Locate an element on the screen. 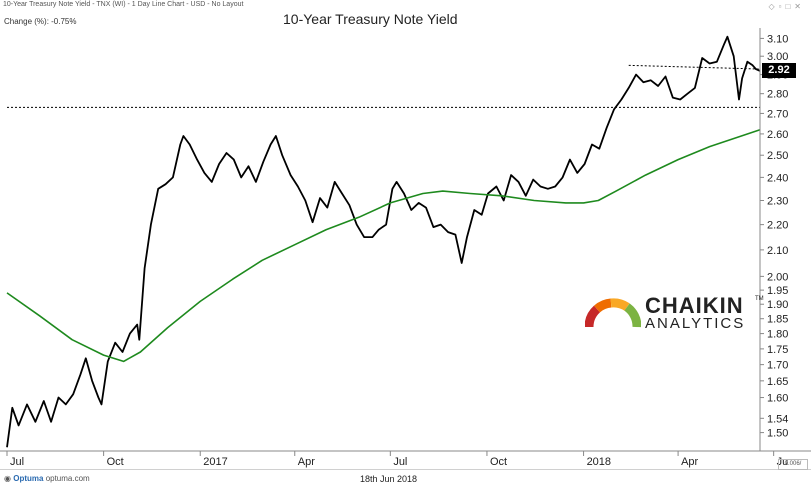 This screenshot has height=487, width=811. y-tick-label: 1.80 is located at coordinates (777, 335).